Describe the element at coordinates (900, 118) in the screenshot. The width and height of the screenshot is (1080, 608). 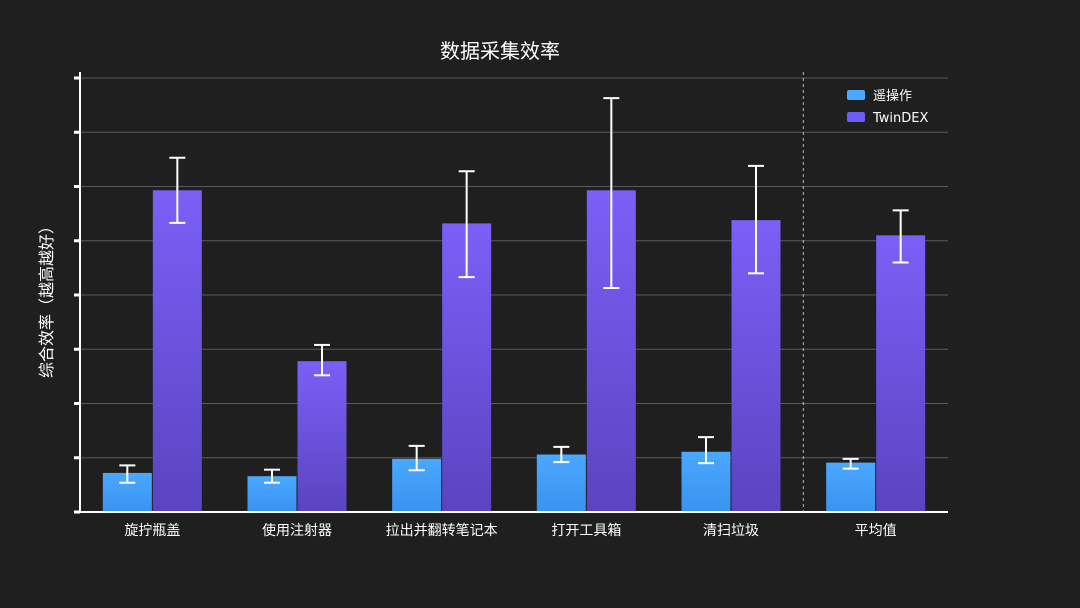
I see `legend-label: TwinDEX` at that location.